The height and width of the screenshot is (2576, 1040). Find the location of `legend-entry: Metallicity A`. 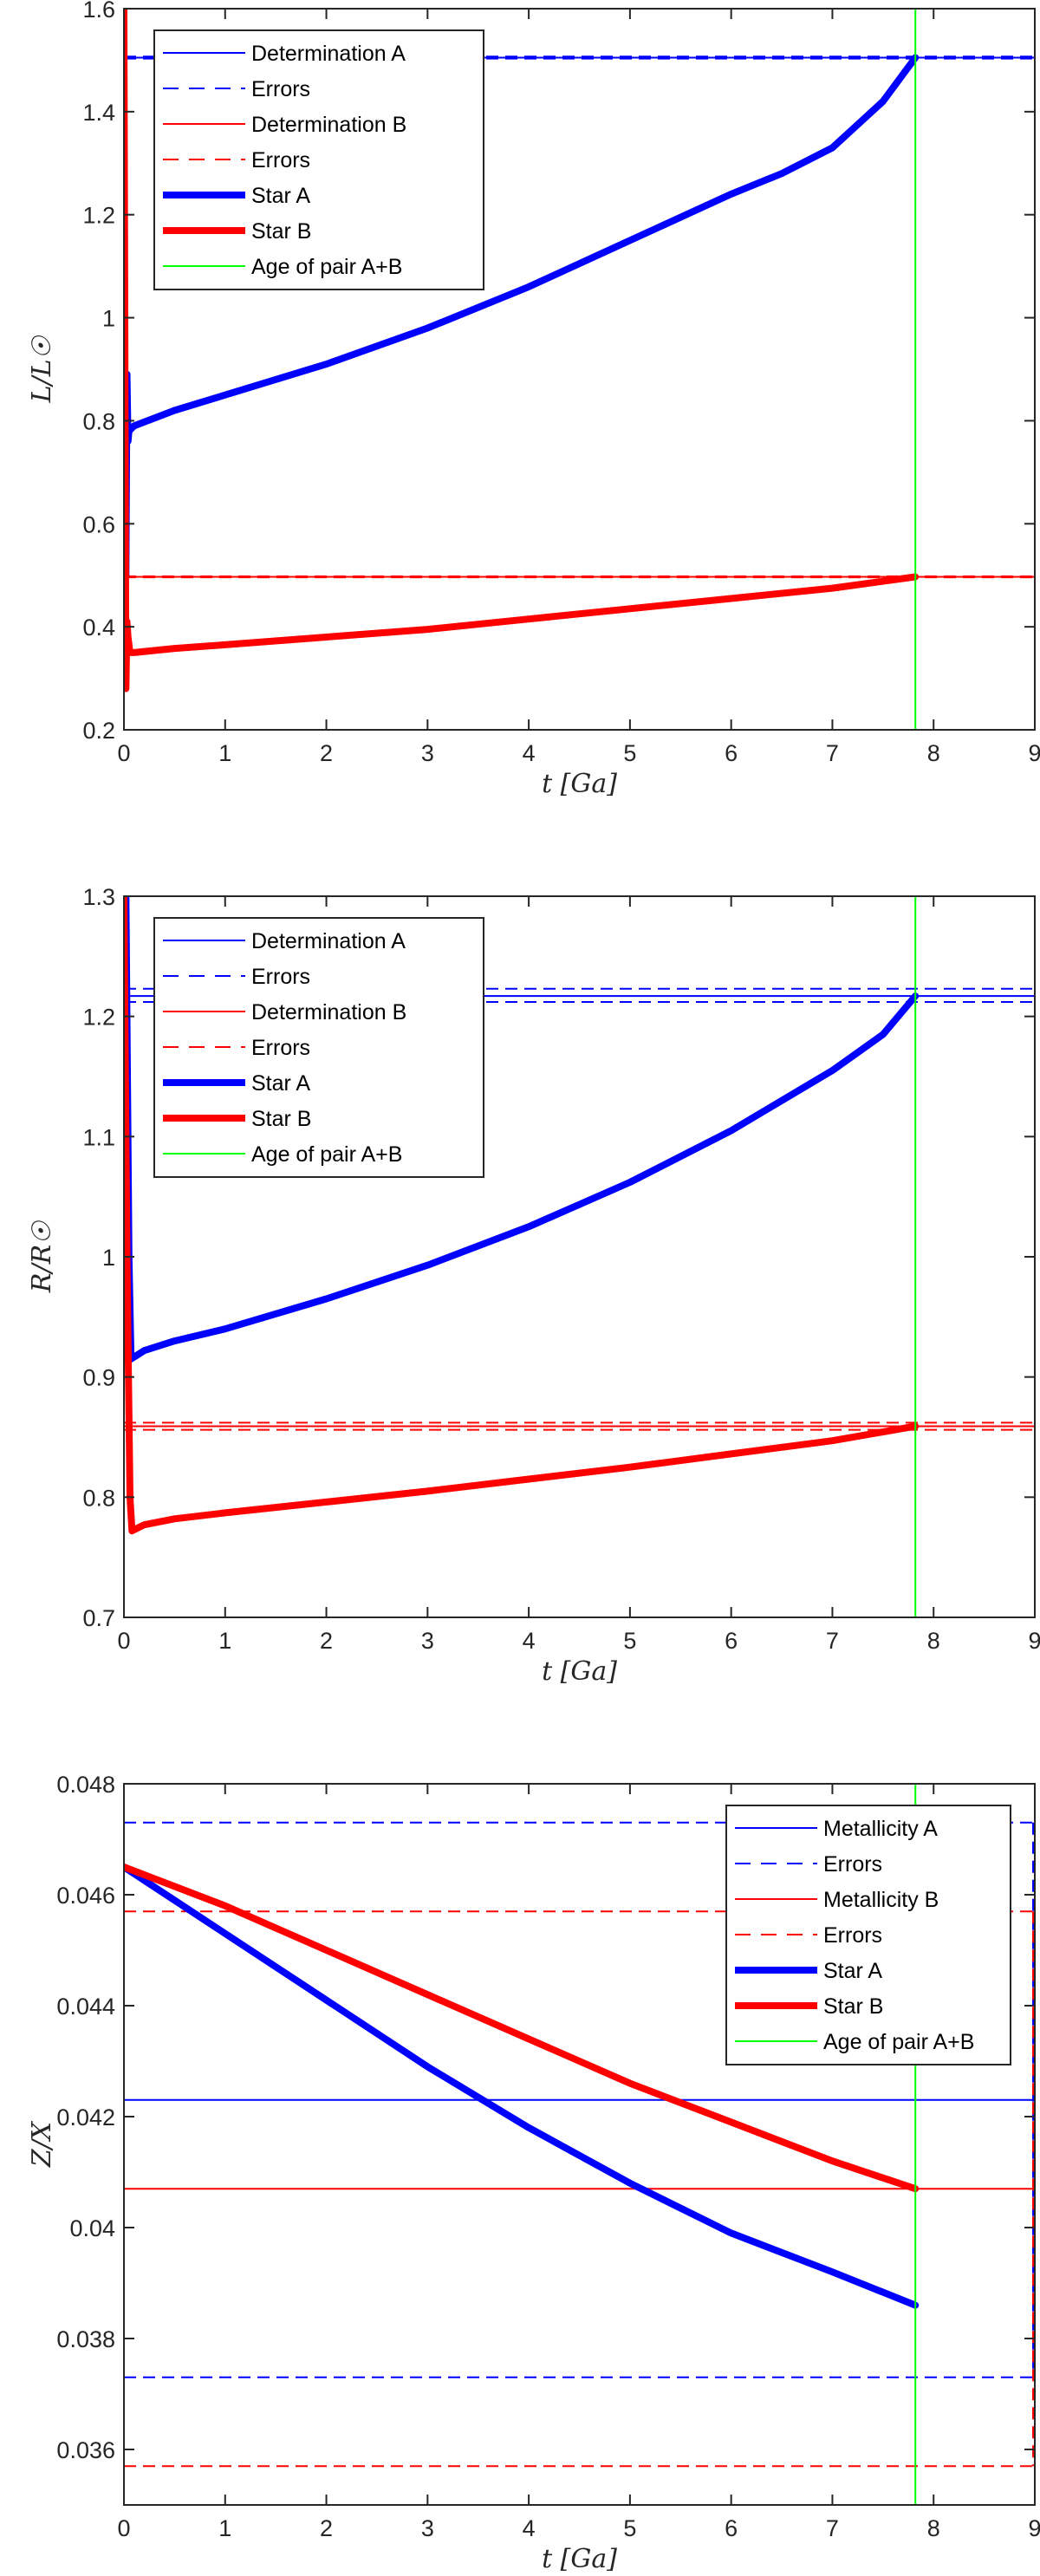

legend-entry: Metallicity A is located at coordinates (880, 1829).